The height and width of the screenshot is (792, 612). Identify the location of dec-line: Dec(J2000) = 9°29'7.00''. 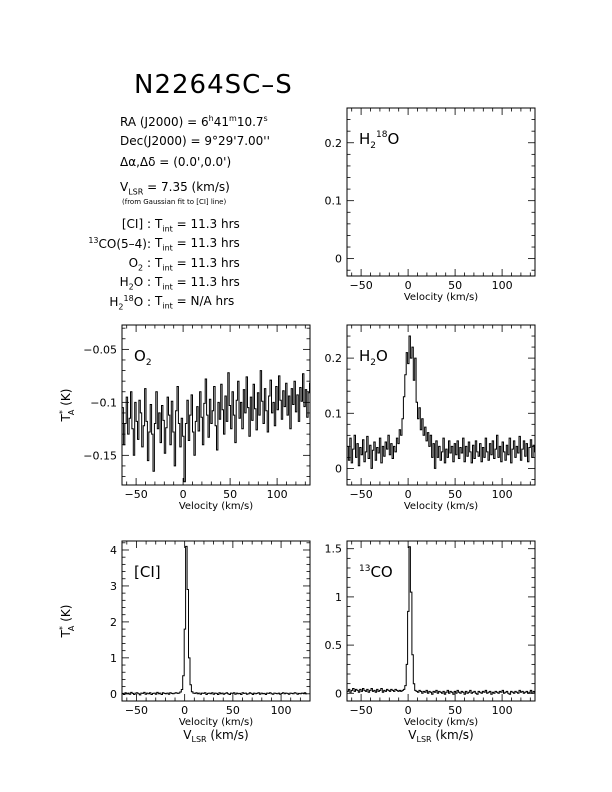
(195, 141).